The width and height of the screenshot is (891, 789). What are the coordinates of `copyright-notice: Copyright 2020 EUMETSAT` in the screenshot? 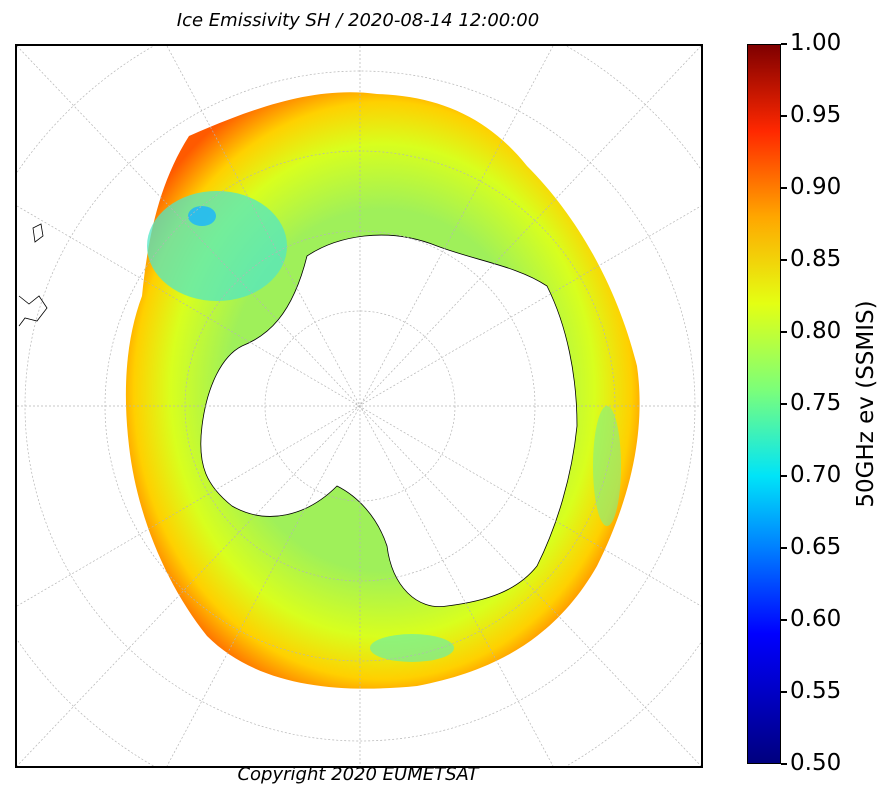 It's located at (358, 774).